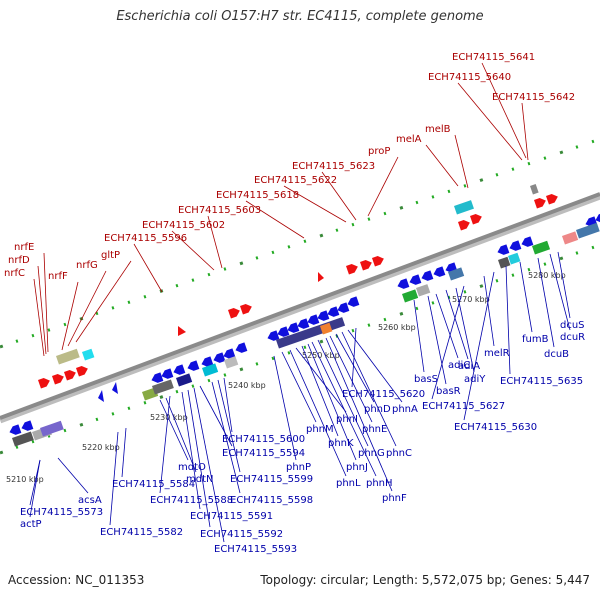 The width and height of the screenshot is (600, 600). I want to click on bottom-gene-label: phnH, so click(379, 483).